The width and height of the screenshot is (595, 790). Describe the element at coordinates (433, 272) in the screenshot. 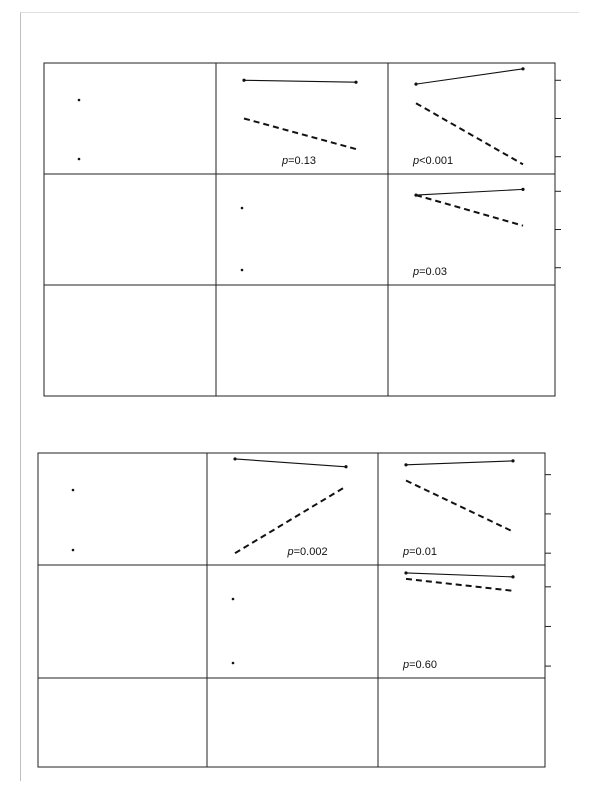

I see `p-value: =0.03` at that location.